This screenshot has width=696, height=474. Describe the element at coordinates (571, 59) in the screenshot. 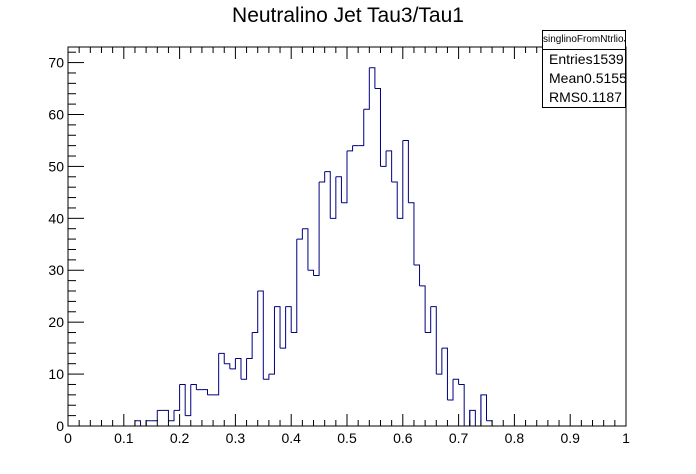

I see `stats-label-entries: Entries` at that location.